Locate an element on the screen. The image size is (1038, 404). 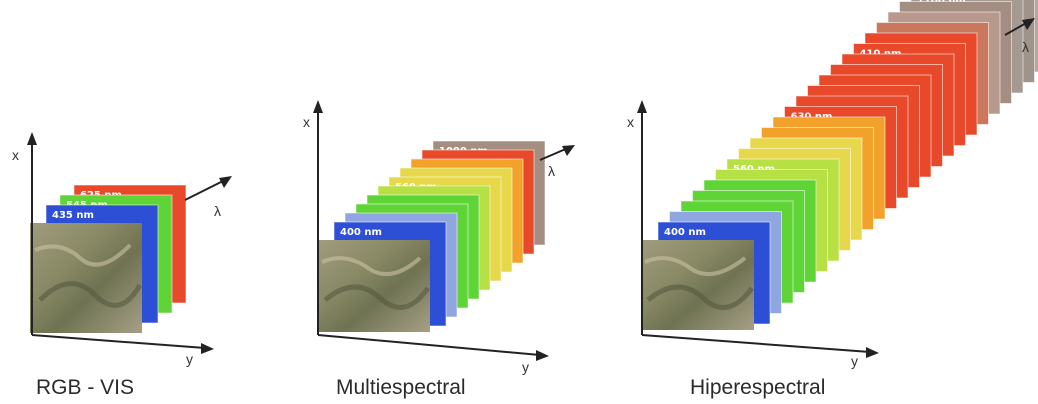
rgb-axes: x y λ is located at coordinates (122, 249).